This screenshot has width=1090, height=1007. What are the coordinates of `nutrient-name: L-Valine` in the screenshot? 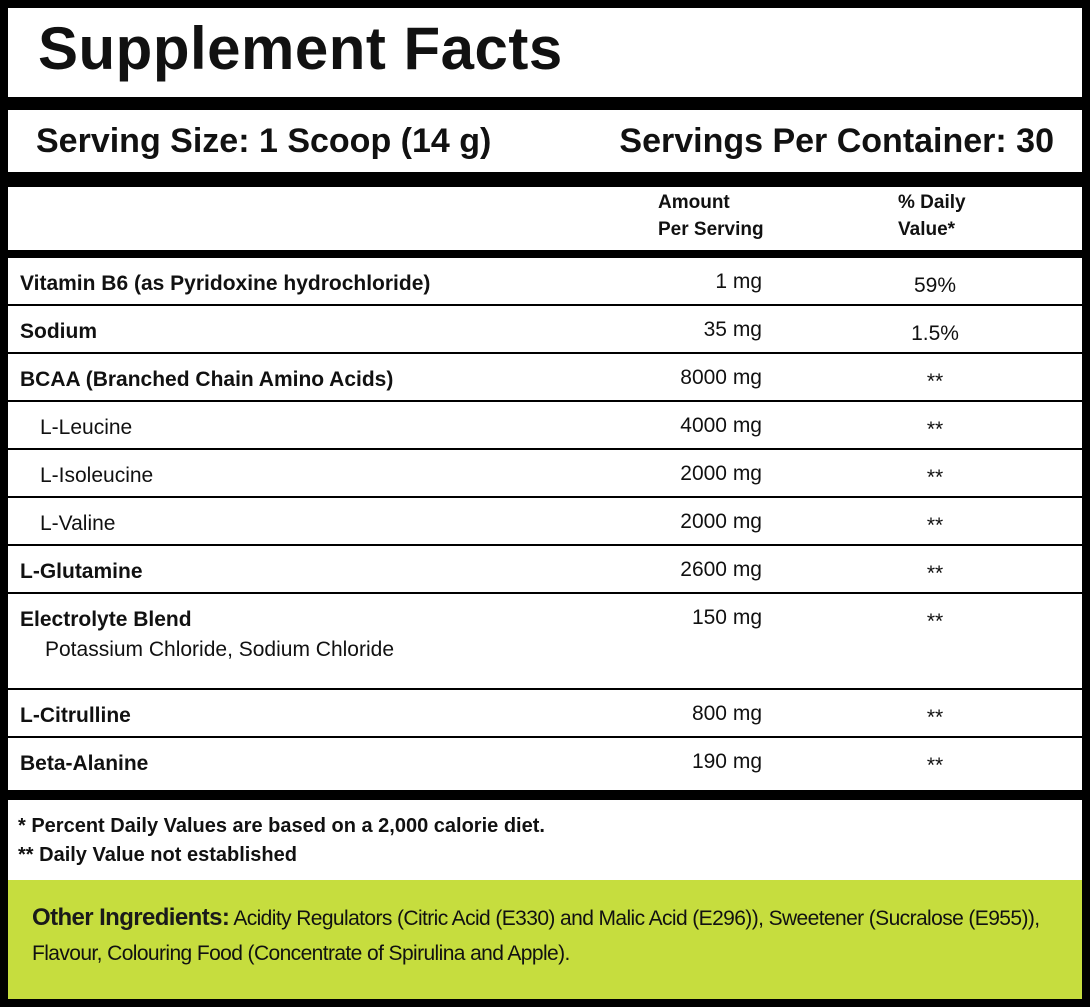 It's located at (78, 523).